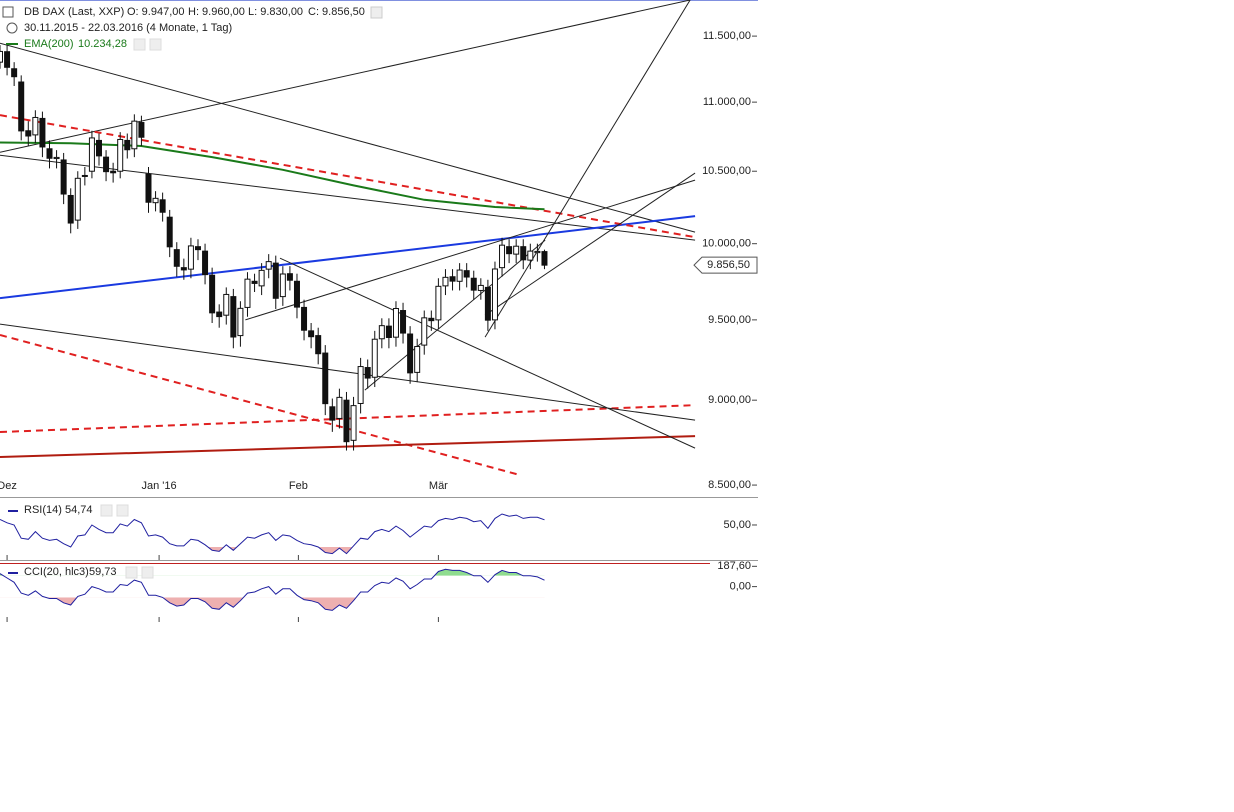  What do you see at coordinates (438, 486) in the screenshot?
I see `x-tick-label: Mär` at bounding box center [438, 486].